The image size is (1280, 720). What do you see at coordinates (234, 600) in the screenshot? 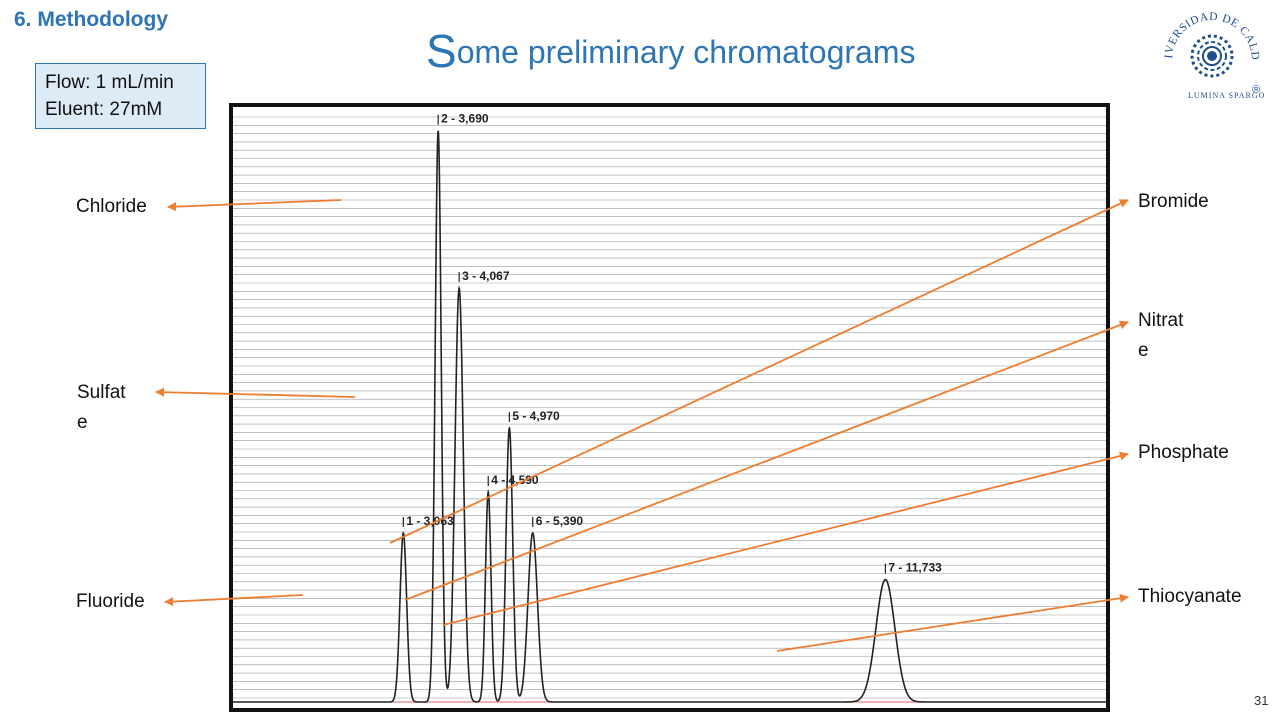
I see `arrow-fluoride` at bounding box center [234, 600].